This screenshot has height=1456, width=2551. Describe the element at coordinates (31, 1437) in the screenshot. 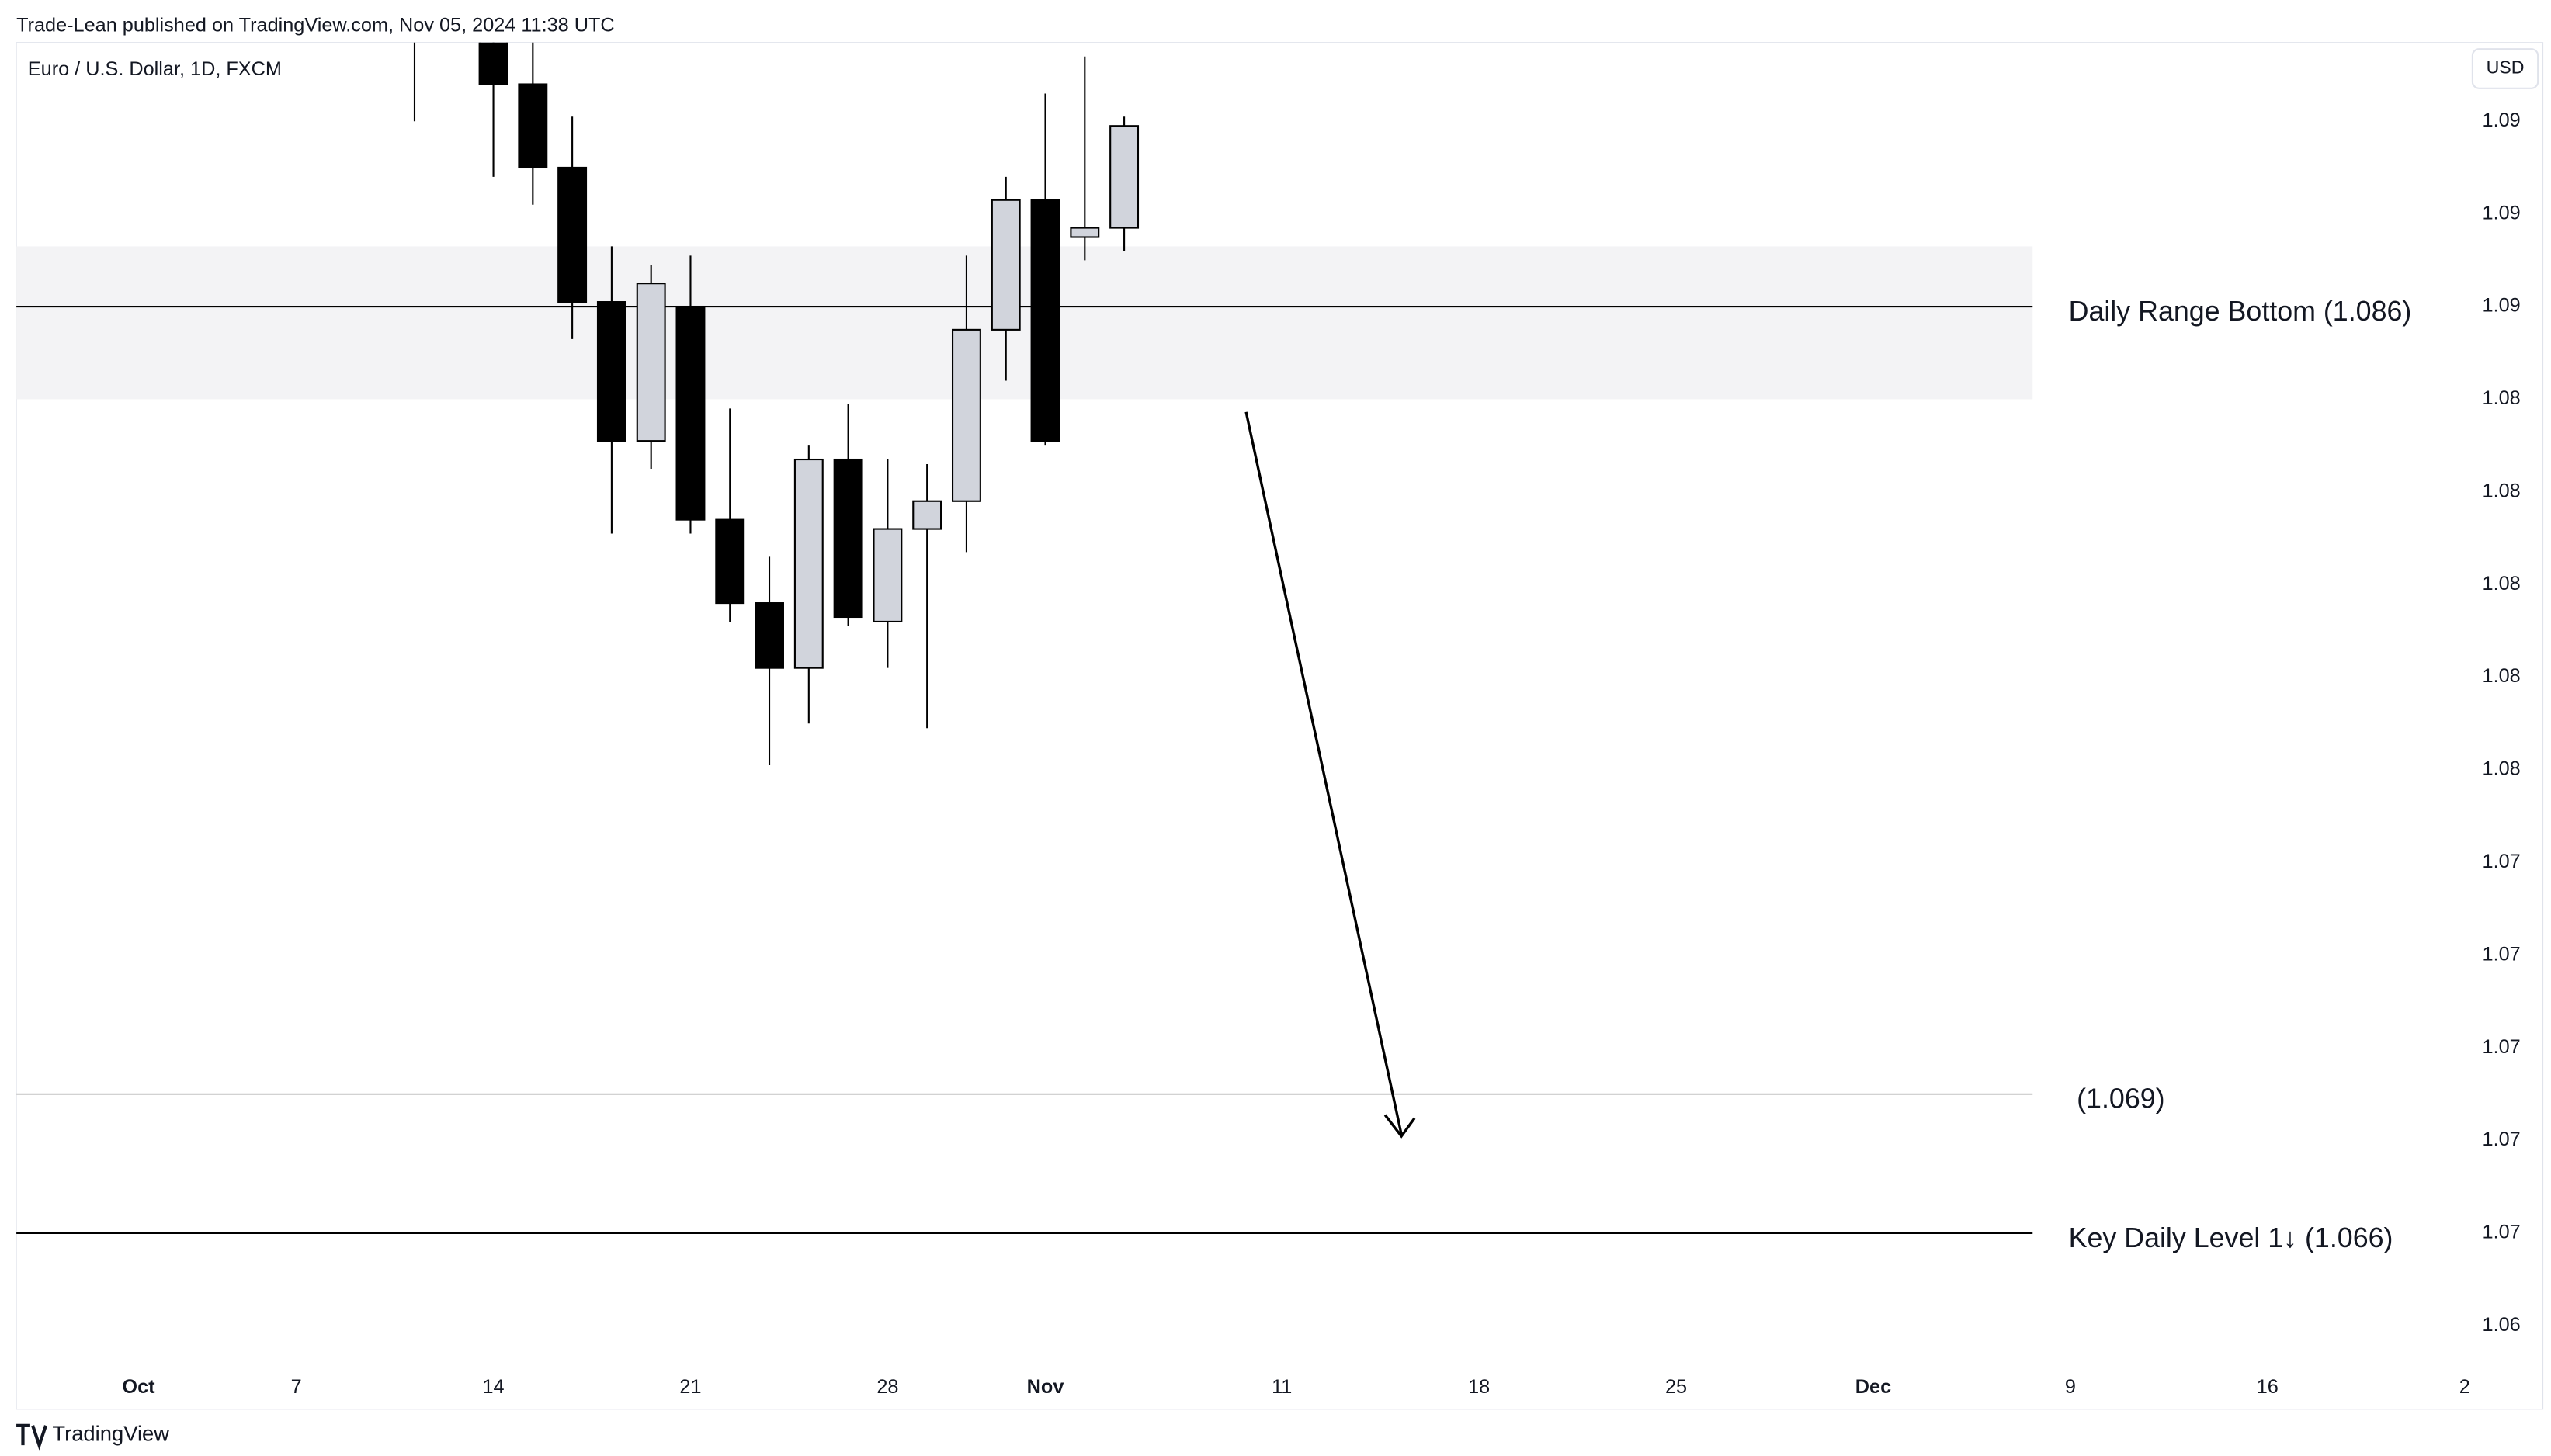

I see `logo` at that location.